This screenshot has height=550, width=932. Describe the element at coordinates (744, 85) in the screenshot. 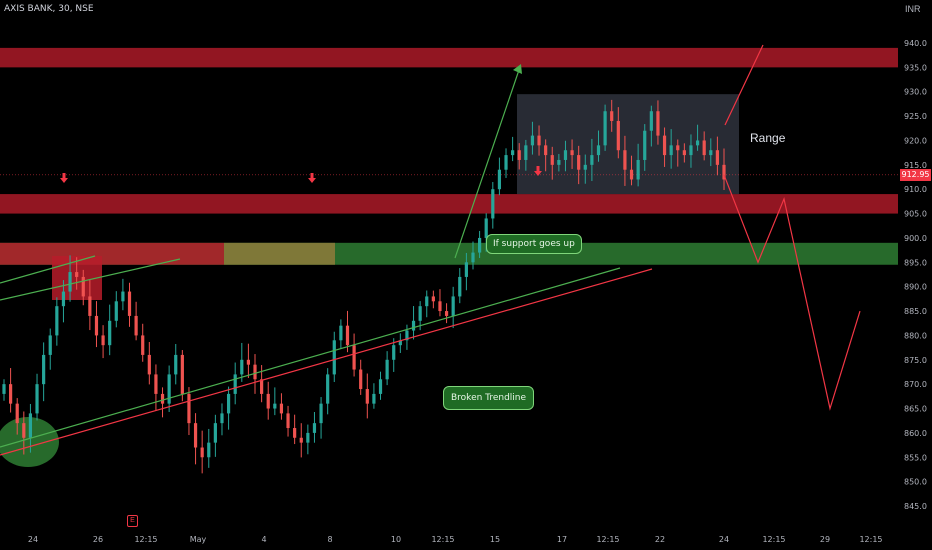

I see `upside-target-line` at that location.